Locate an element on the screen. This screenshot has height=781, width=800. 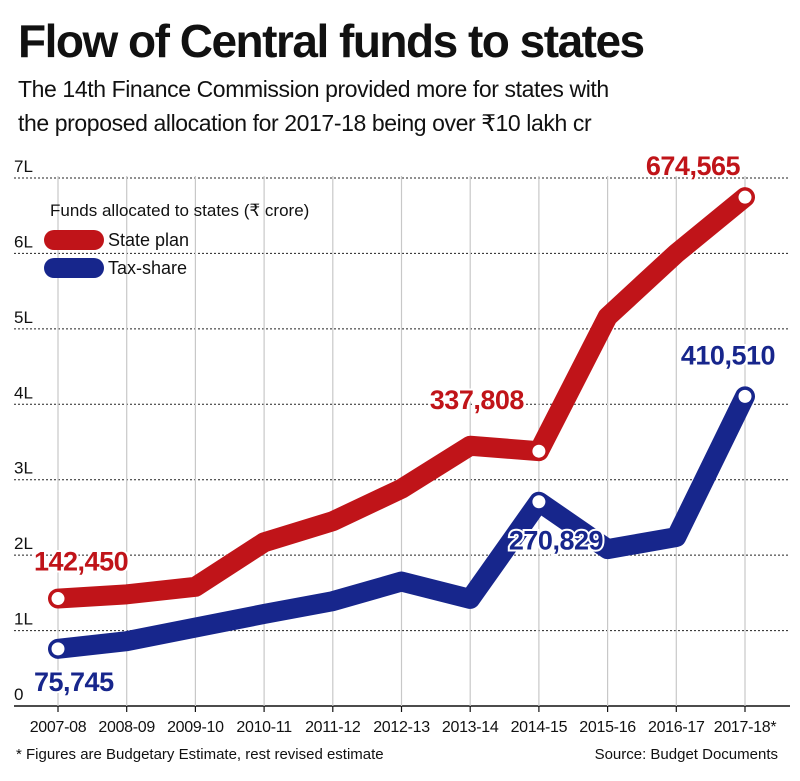
y-tick-label: 2L is located at coordinates (23, 543).